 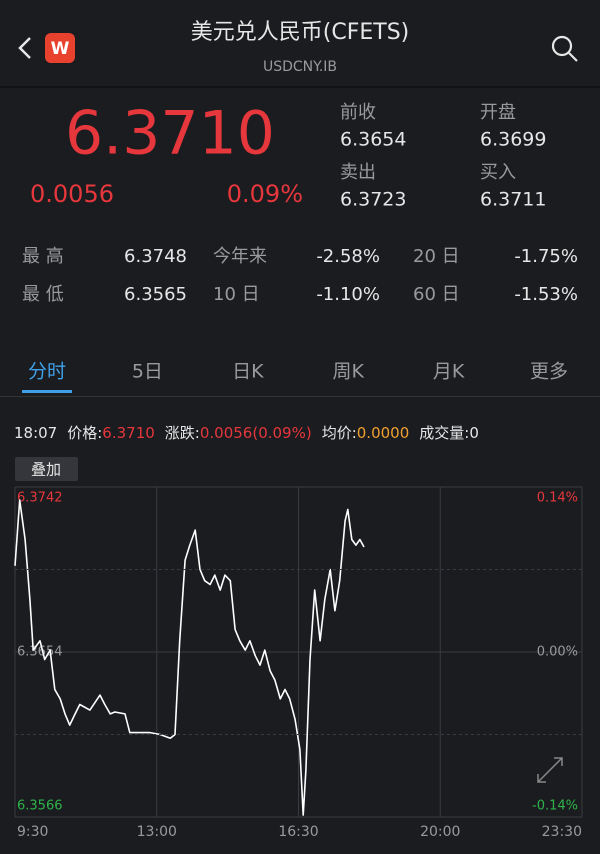 I want to click on x-tick-label: 9:30, so click(x=32, y=832).